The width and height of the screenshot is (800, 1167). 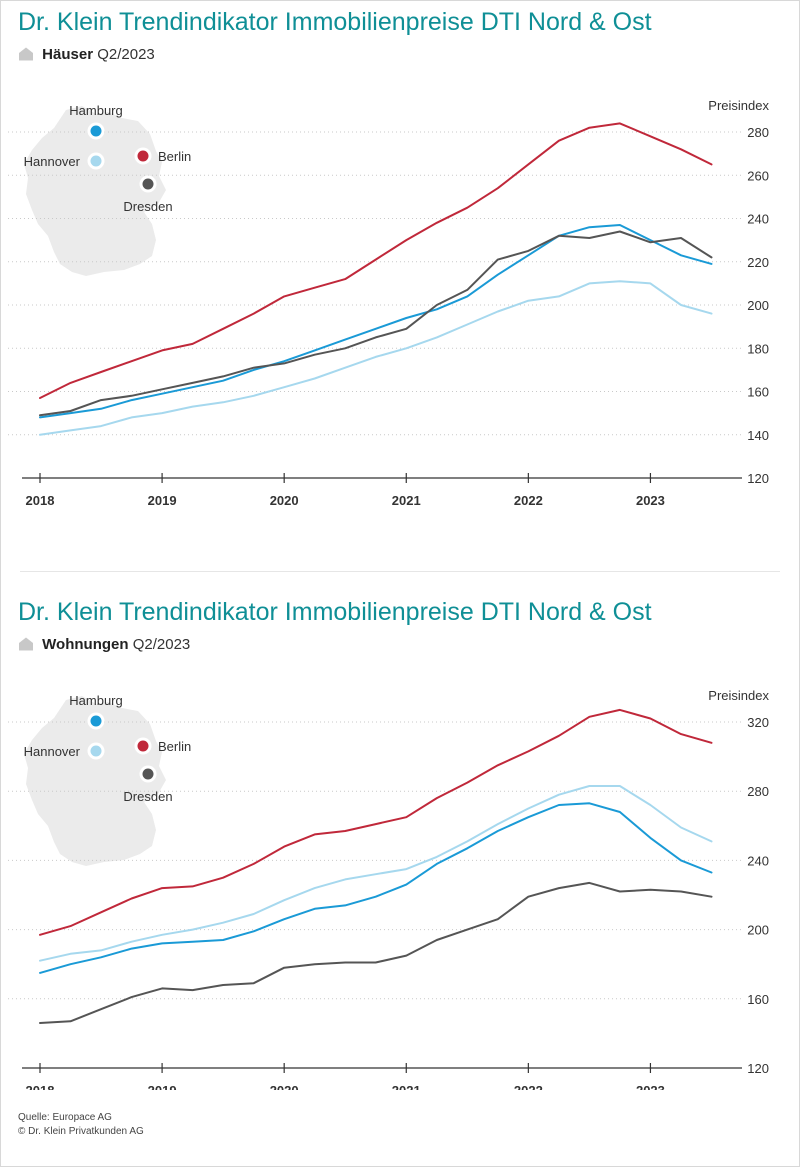 What do you see at coordinates (68, 54) in the screenshot?
I see `category-label: Häuser` at bounding box center [68, 54].